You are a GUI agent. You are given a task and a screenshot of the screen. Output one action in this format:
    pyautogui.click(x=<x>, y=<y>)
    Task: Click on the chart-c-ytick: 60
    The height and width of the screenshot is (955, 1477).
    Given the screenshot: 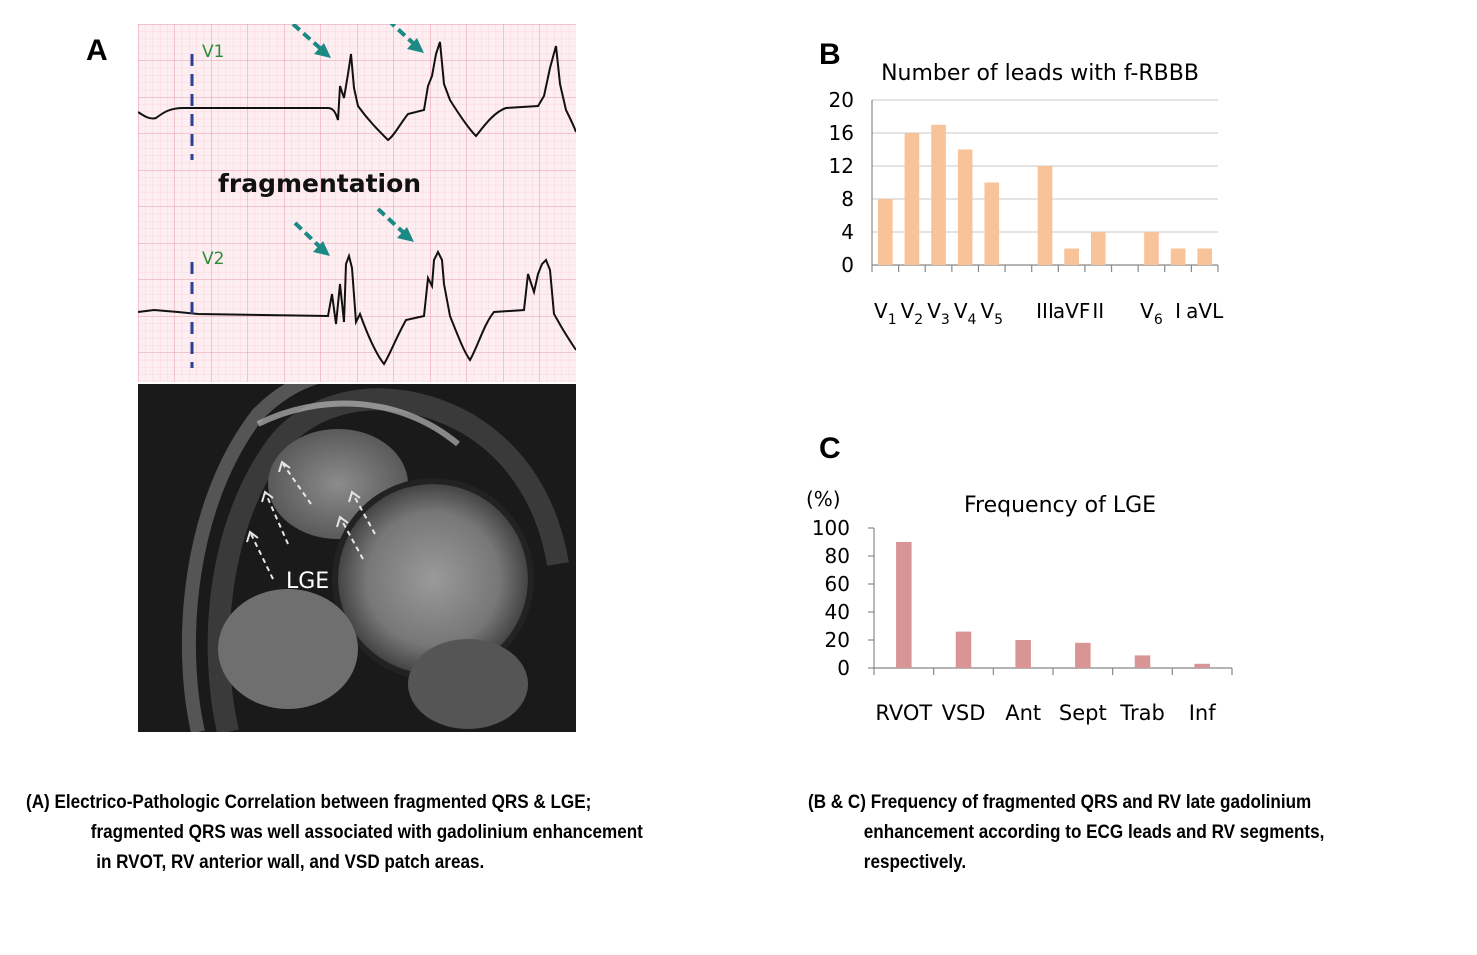 What is the action you would take?
    pyautogui.click(x=837, y=584)
    